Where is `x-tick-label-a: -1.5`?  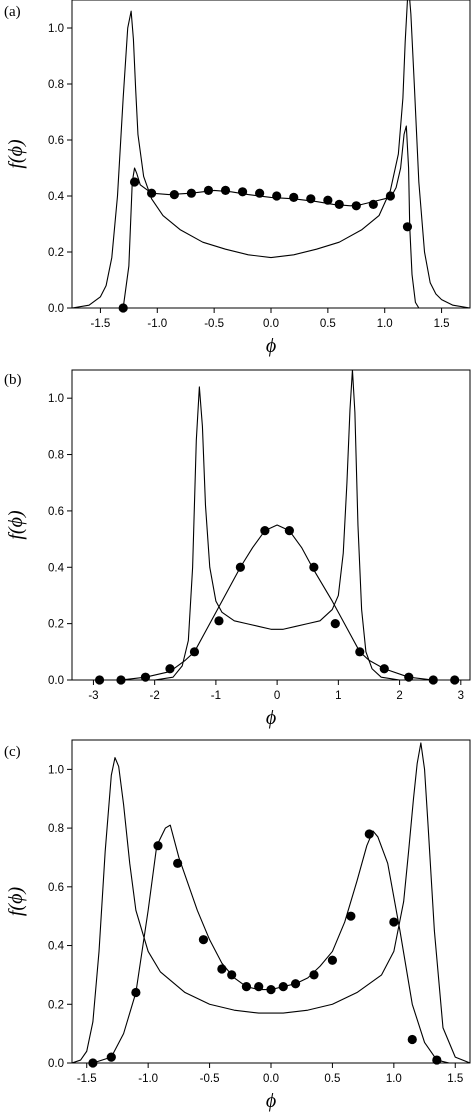
x-tick-label-a: -1.5 is located at coordinates (101, 324).